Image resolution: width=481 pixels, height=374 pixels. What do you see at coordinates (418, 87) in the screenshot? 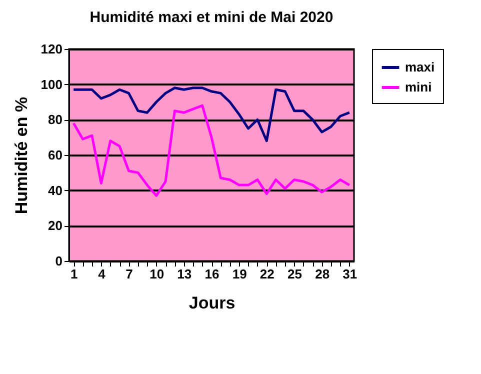
I see `legend-label: mini` at bounding box center [418, 87].